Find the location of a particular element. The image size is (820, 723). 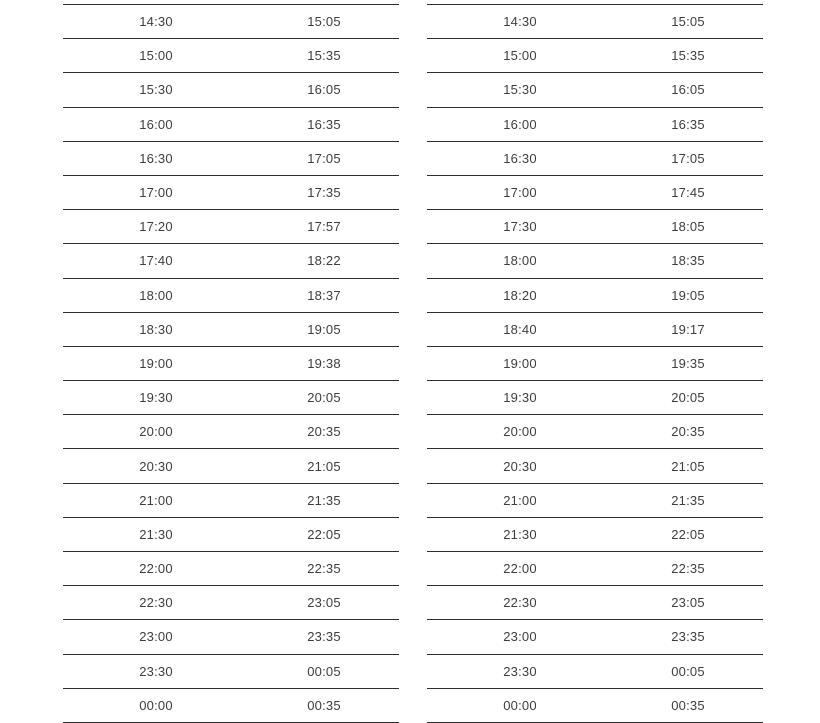

departure-time: 18:40 is located at coordinates (520, 329).